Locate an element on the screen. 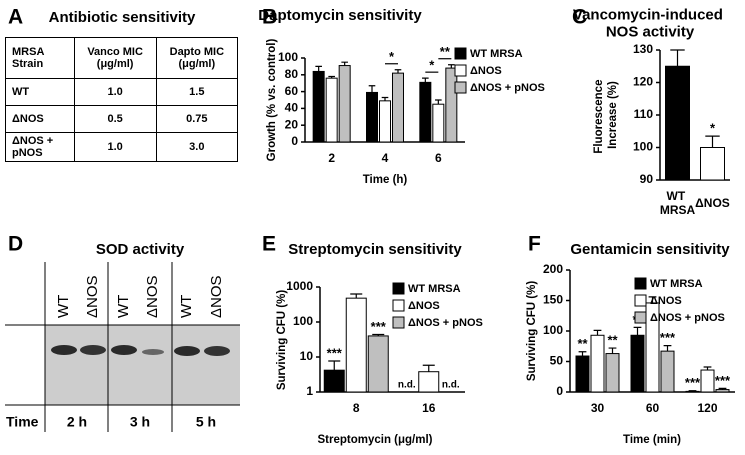  table-cell: 0.5 is located at coordinates (115, 119).